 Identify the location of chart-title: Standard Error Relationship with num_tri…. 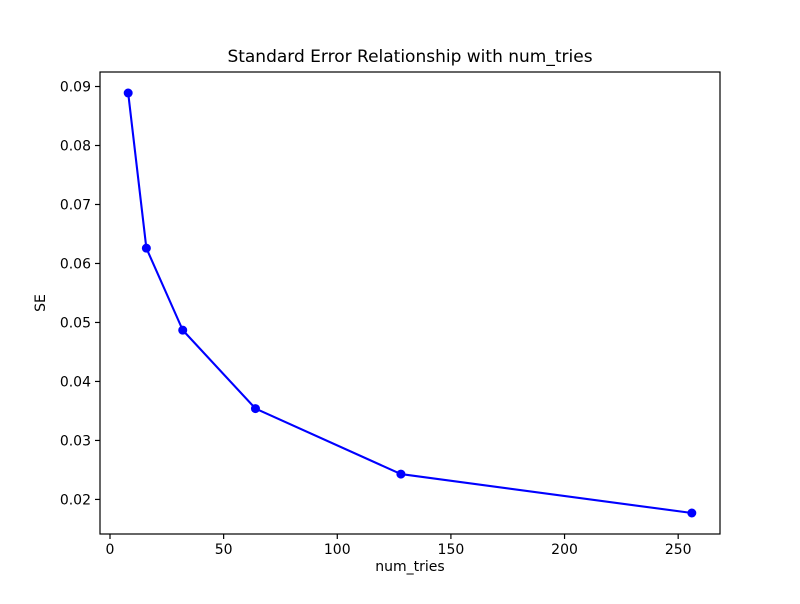
(409, 57).